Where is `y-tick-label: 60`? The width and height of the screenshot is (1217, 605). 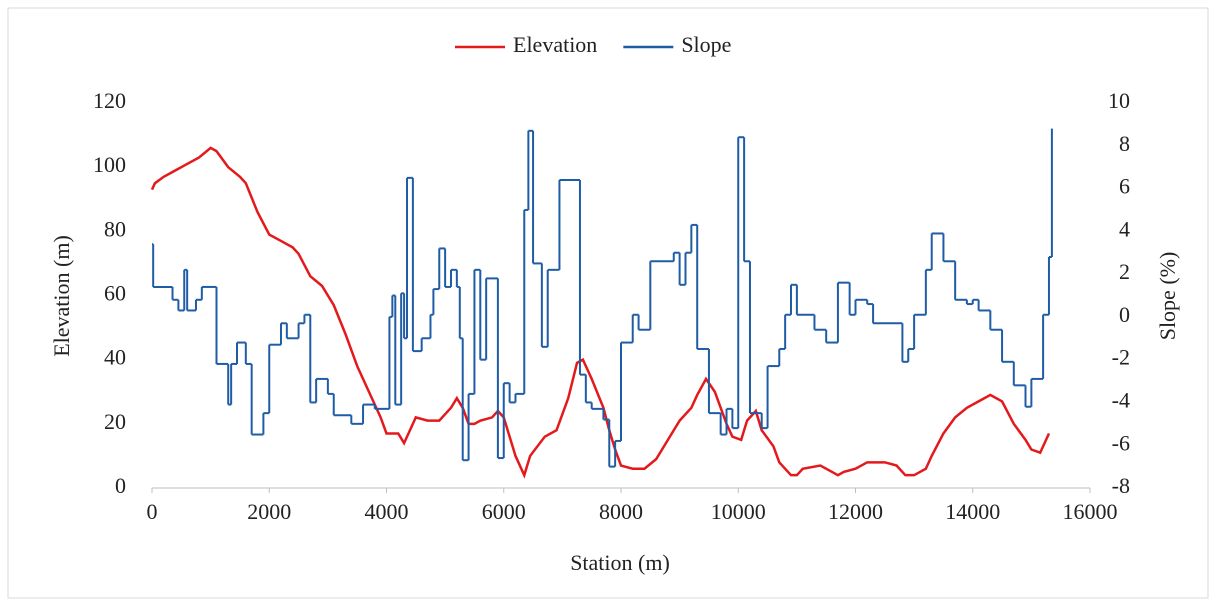
y-tick-label: 60 is located at coordinates (115, 293).